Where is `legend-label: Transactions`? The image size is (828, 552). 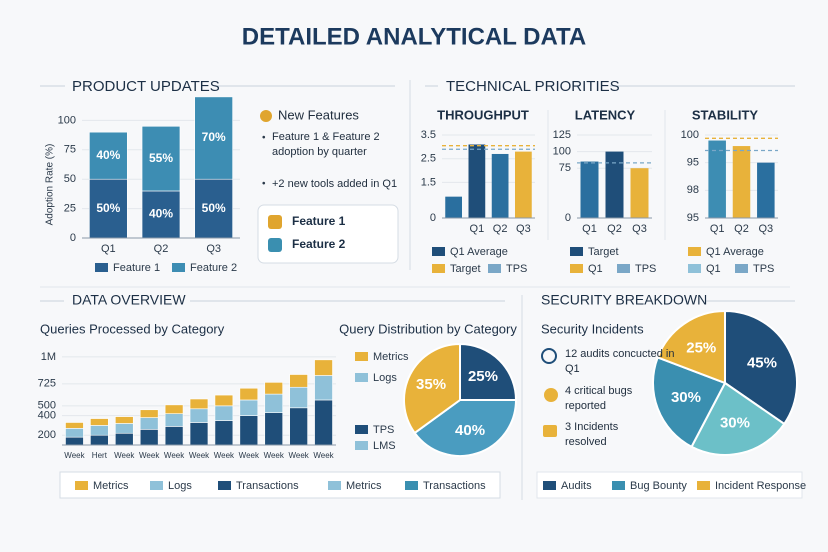
legend-label: Transactions is located at coordinates (267, 486).